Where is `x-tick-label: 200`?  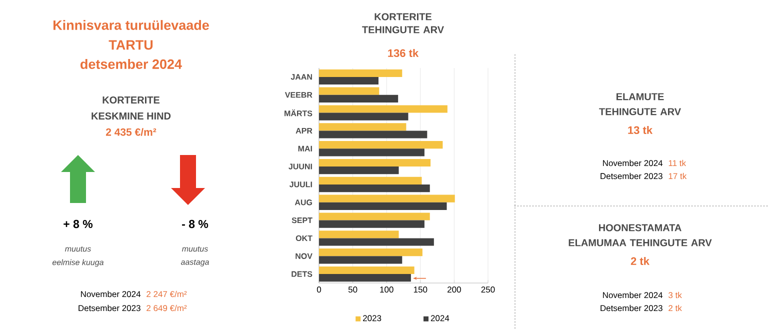
x-tick-label: 200 is located at coordinates (454, 289).